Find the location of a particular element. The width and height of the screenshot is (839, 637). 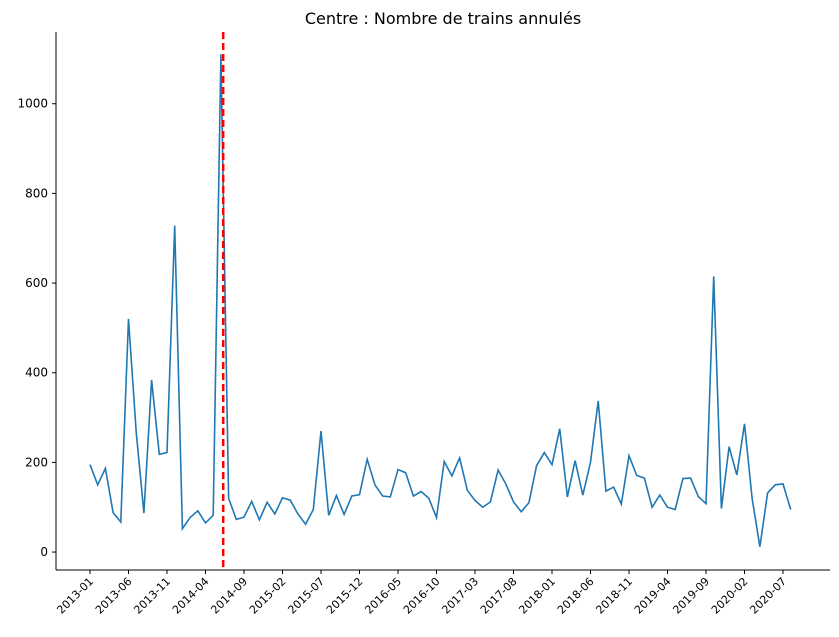

x-tick-label: 2013-01 is located at coordinates (75, 596).